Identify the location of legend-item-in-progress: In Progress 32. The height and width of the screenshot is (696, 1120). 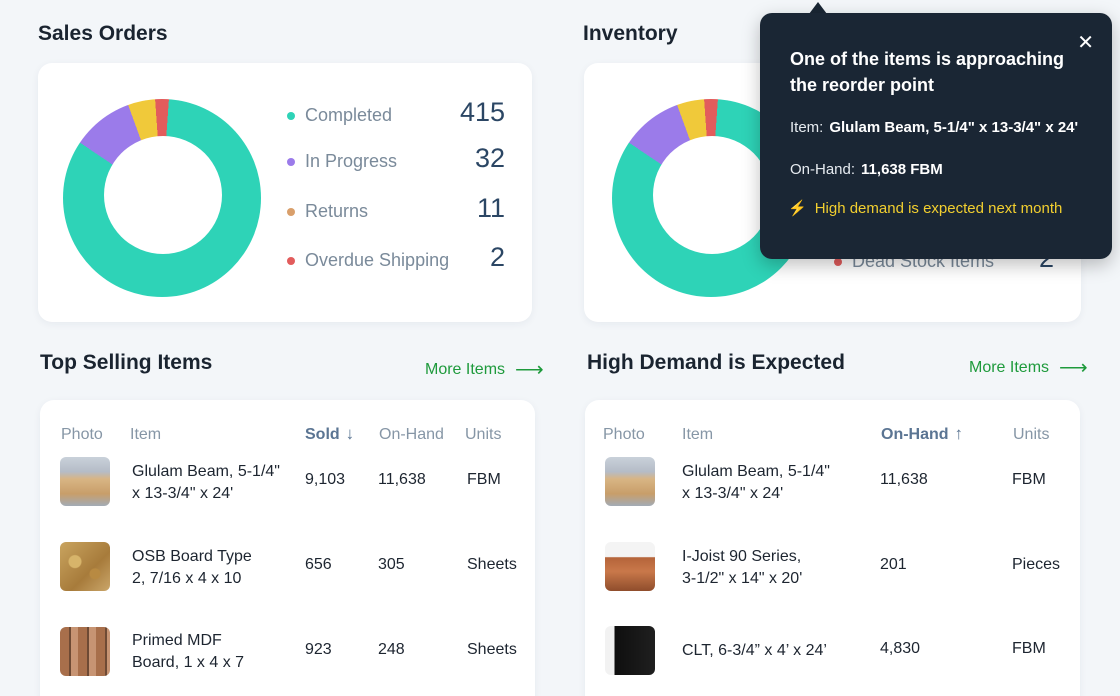
(397, 159).